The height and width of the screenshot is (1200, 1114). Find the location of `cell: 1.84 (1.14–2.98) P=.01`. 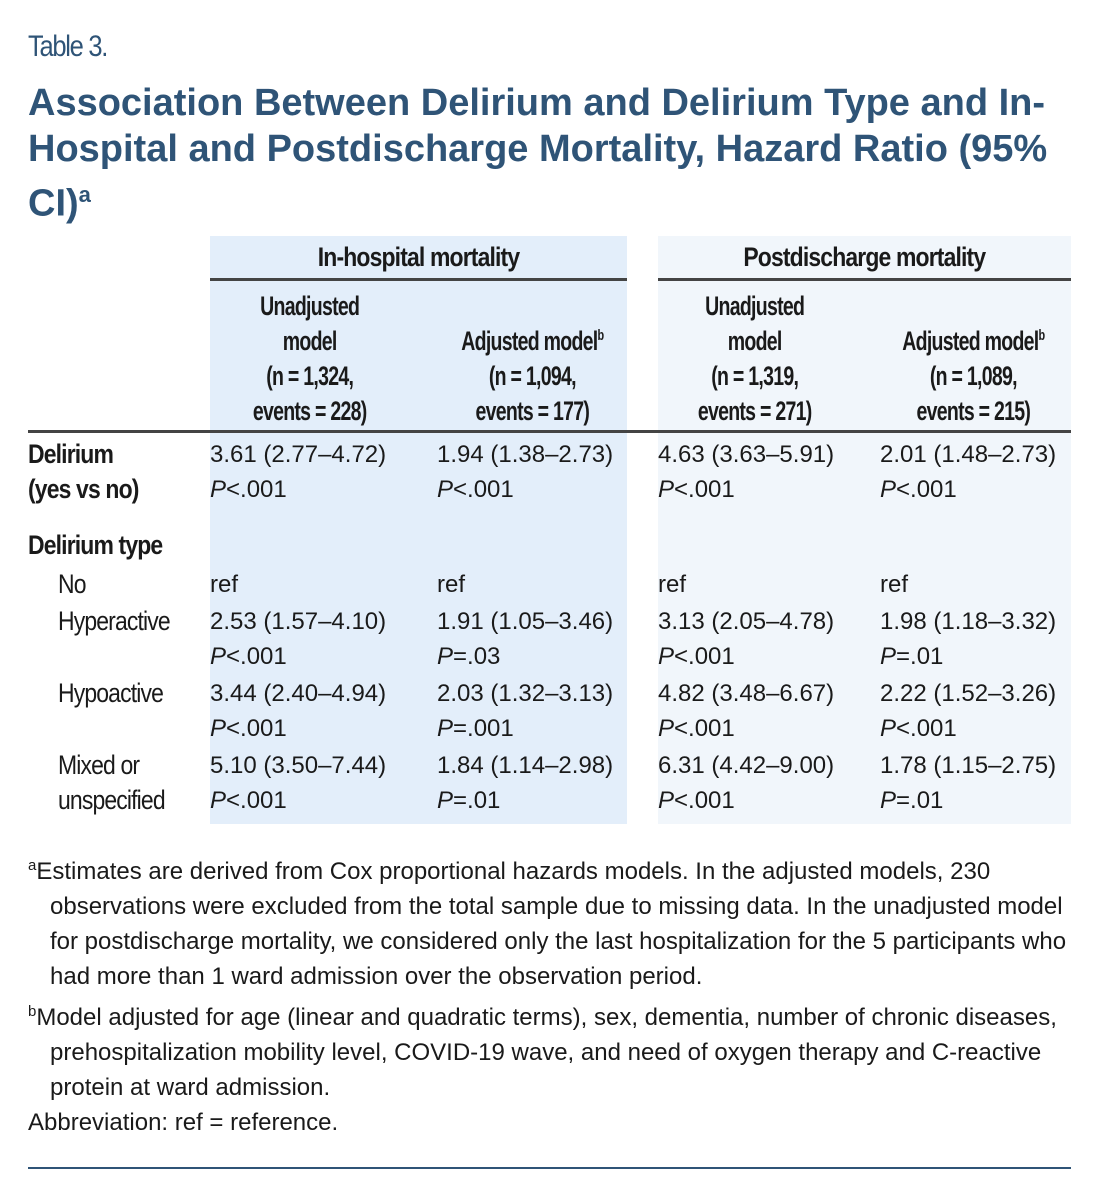

cell: 1.84 (1.14–2.98) P=.01 is located at coordinates (525, 783).